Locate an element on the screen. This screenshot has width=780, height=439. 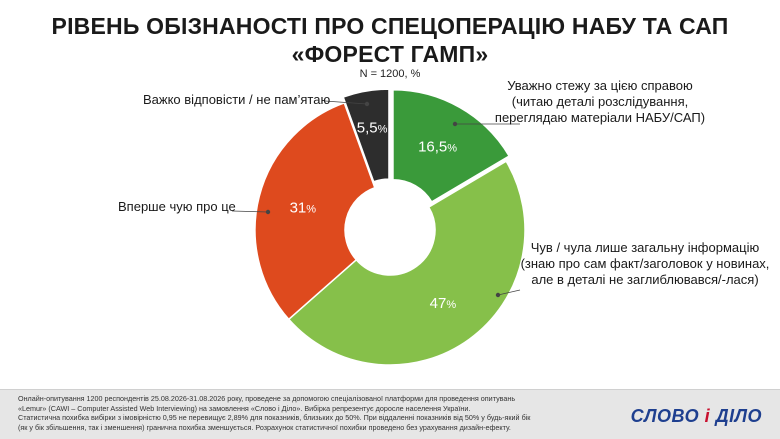
label-first-time-hearing: Вперше чую про це is located at coordinates (177, 206).